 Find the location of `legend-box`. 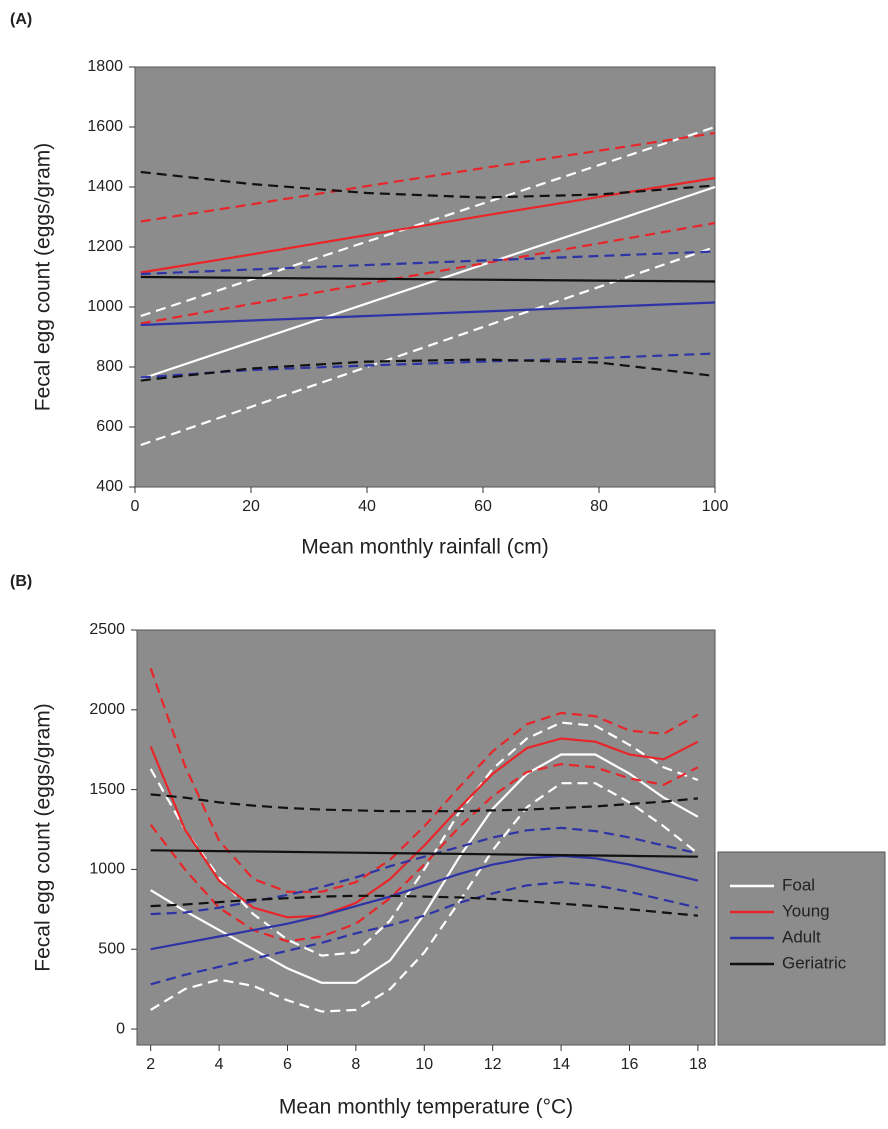

legend-box is located at coordinates (801, 948).